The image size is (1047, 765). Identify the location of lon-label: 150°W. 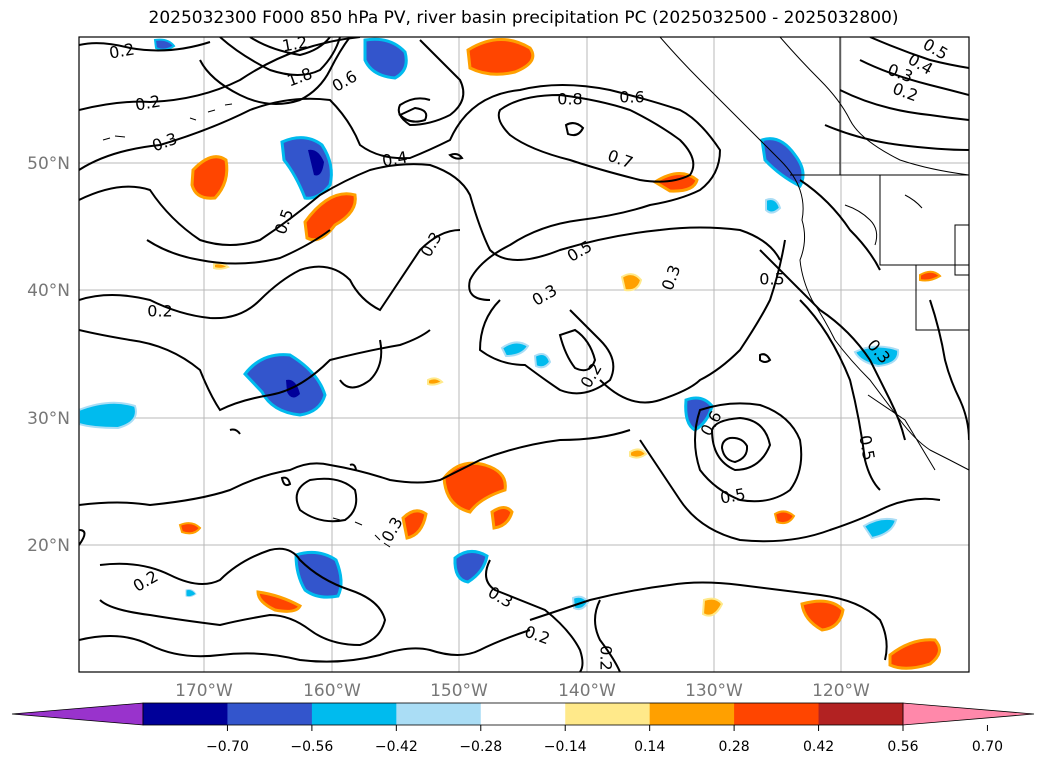
(459, 691).